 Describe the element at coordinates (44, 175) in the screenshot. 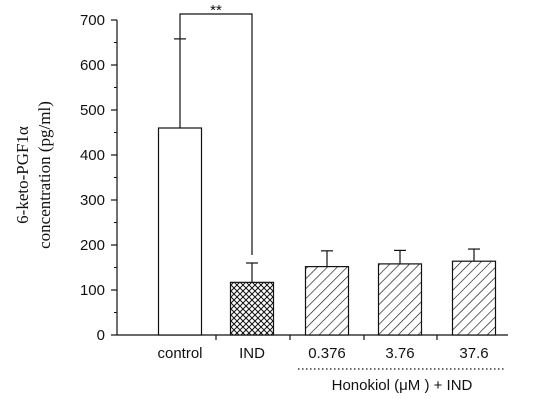

I see `y-axis-label-line2: concentration (pg/ml)` at that location.